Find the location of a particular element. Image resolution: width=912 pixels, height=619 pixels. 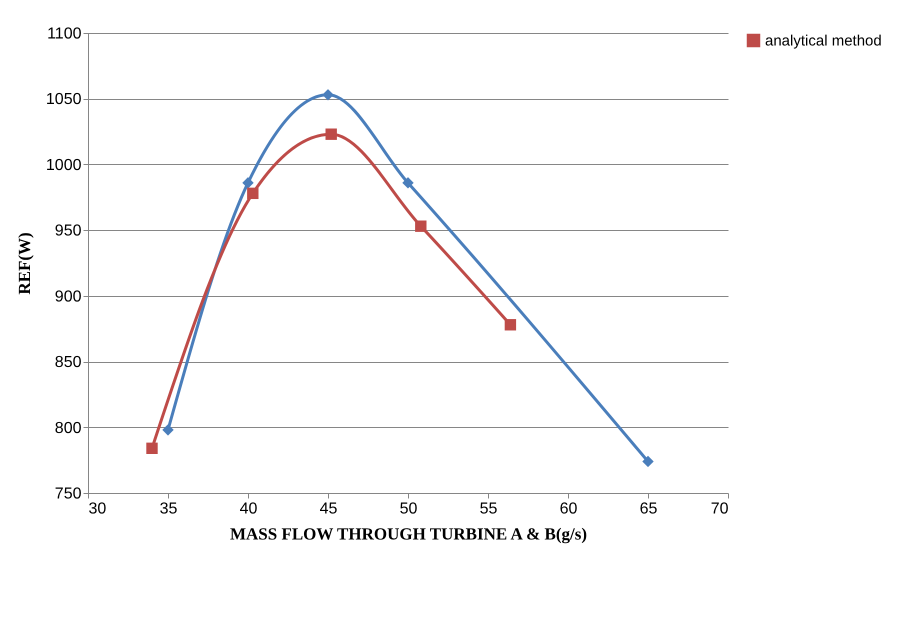

y-tick-label: 1050 is located at coordinates (64, 99).